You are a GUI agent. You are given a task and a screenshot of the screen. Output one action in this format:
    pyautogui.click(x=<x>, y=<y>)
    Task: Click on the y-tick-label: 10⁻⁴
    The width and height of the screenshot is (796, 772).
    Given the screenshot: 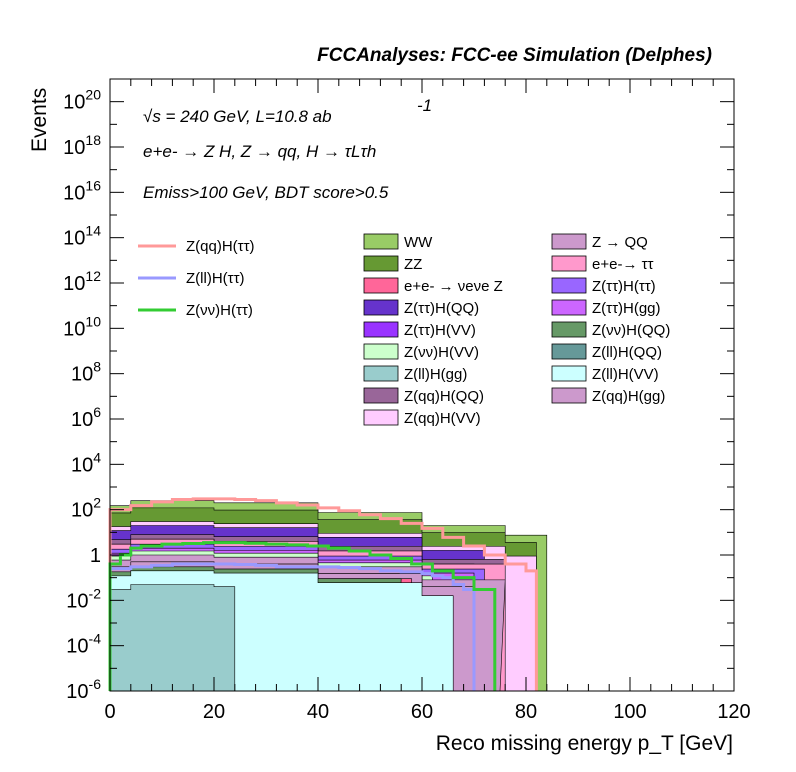 What is the action you would take?
    pyautogui.click(x=83, y=644)
    